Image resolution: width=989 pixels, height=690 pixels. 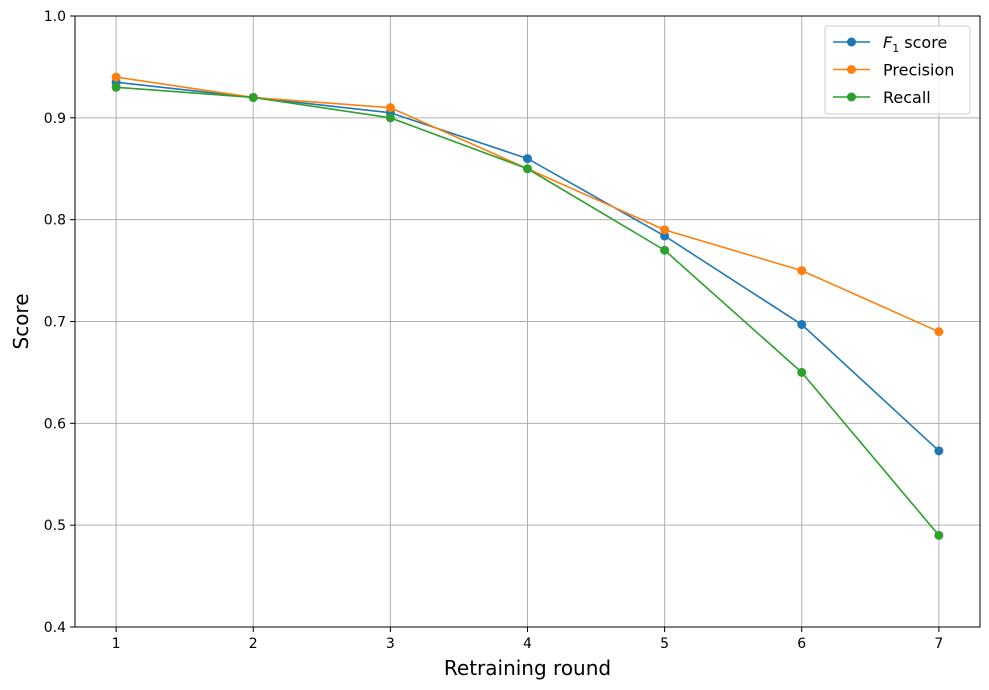 I want to click on x-tick-label: 4, so click(x=527, y=644).